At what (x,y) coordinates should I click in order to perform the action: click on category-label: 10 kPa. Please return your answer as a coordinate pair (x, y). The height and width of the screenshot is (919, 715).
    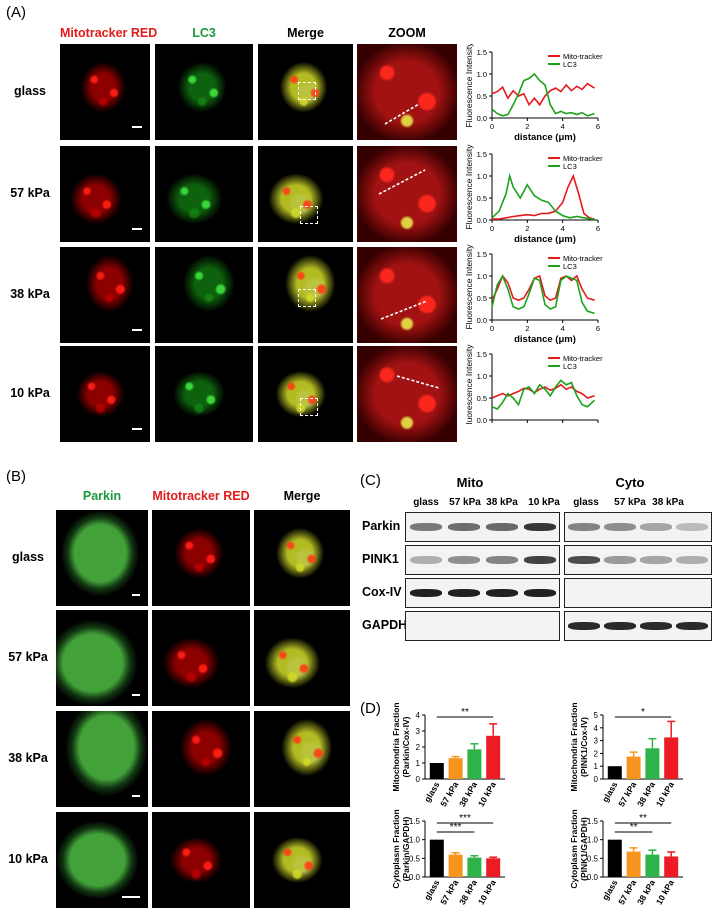
    Looking at the image, I should click on (487, 794).